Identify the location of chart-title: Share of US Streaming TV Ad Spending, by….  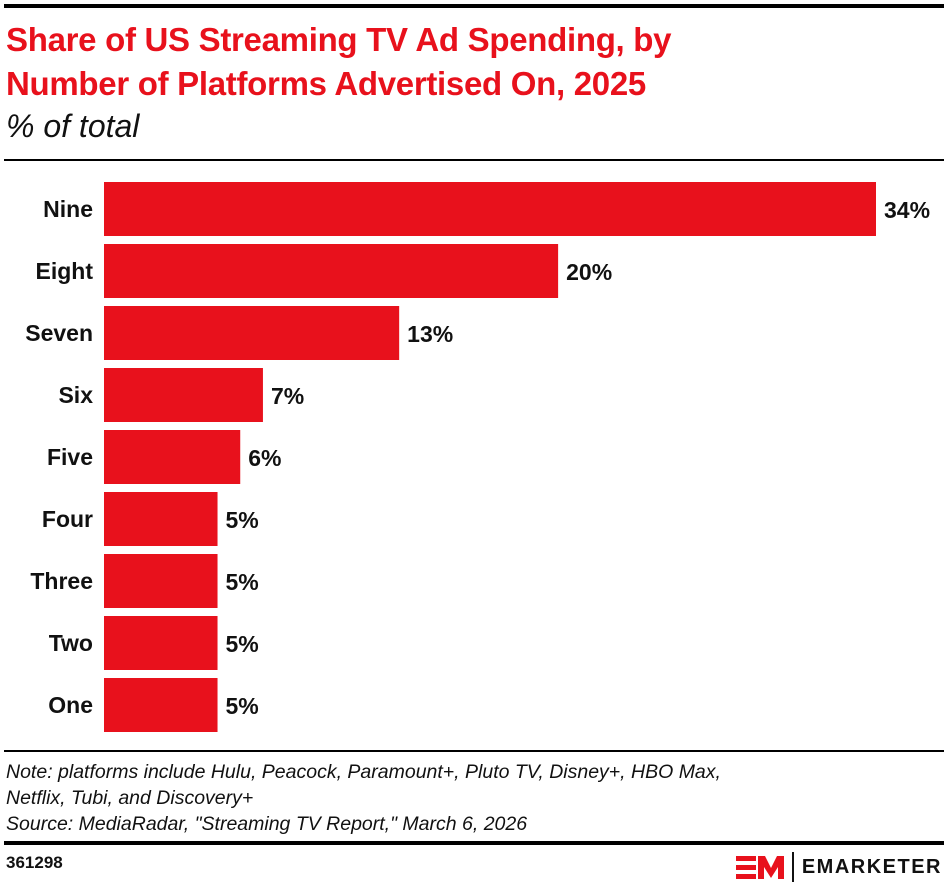
(339, 62).